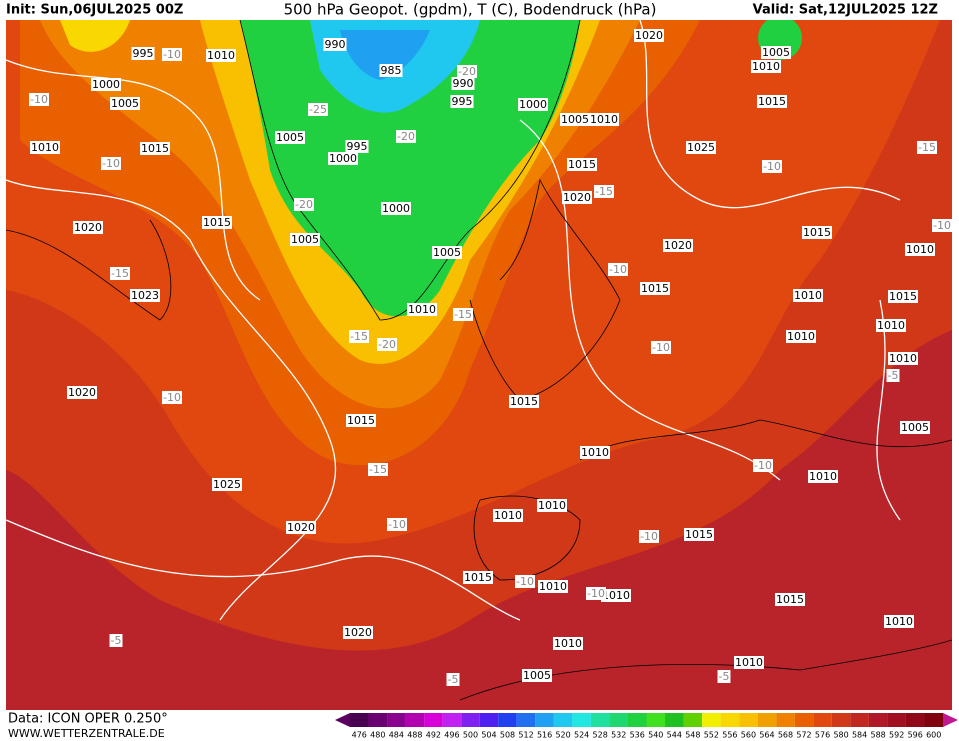 The height and width of the screenshot is (741, 959). What do you see at coordinates (822, 735) in the screenshot?
I see `legend-label: 576` at bounding box center [822, 735].